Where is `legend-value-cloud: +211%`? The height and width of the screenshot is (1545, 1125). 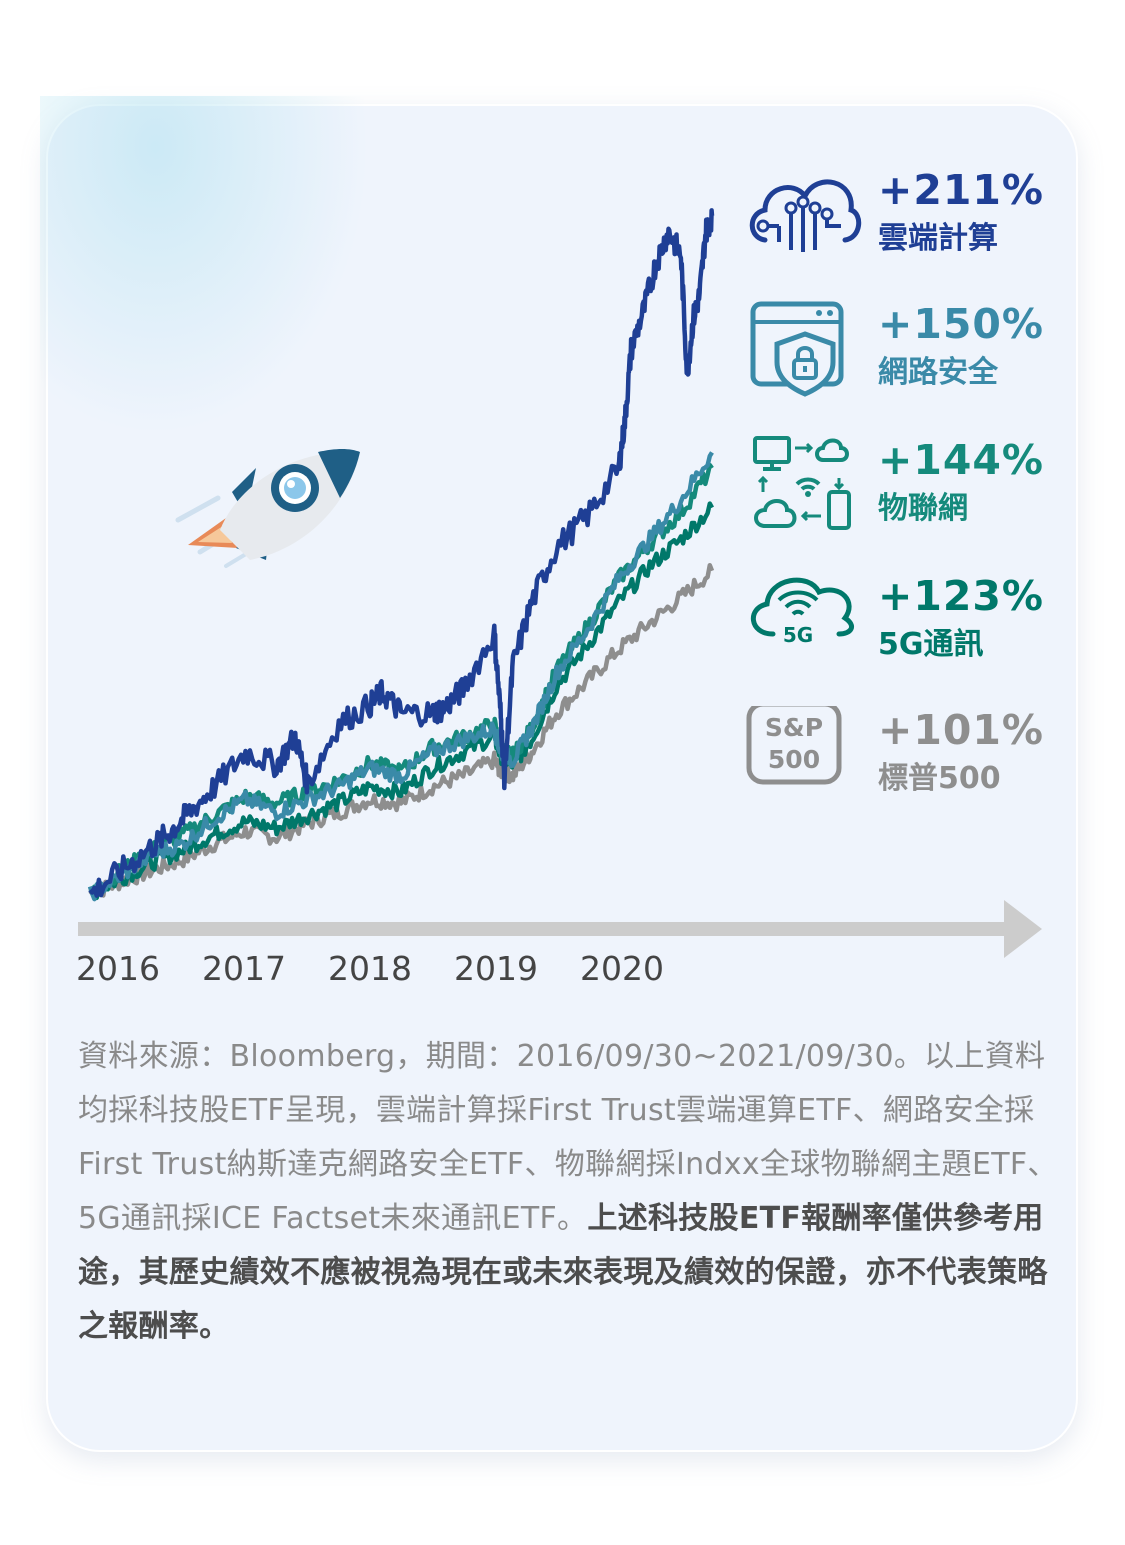
legend-value-cloud: +211% is located at coordinates (961, 190).